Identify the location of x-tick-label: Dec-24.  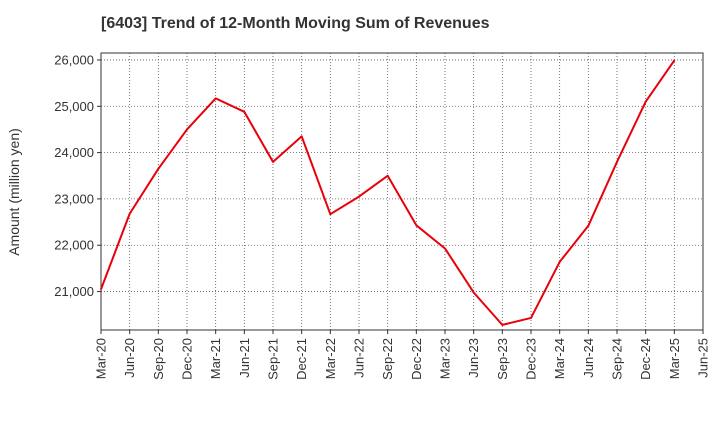
(645, 359).